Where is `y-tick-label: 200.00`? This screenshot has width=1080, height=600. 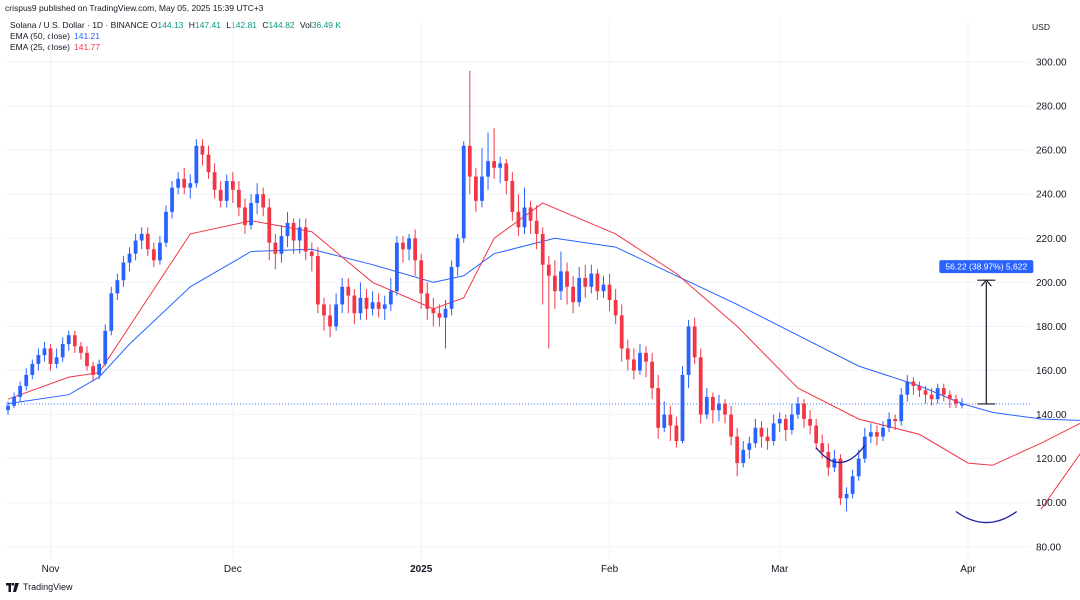
y-tick-label: 200.00 is located at coordinates (1051, 283).